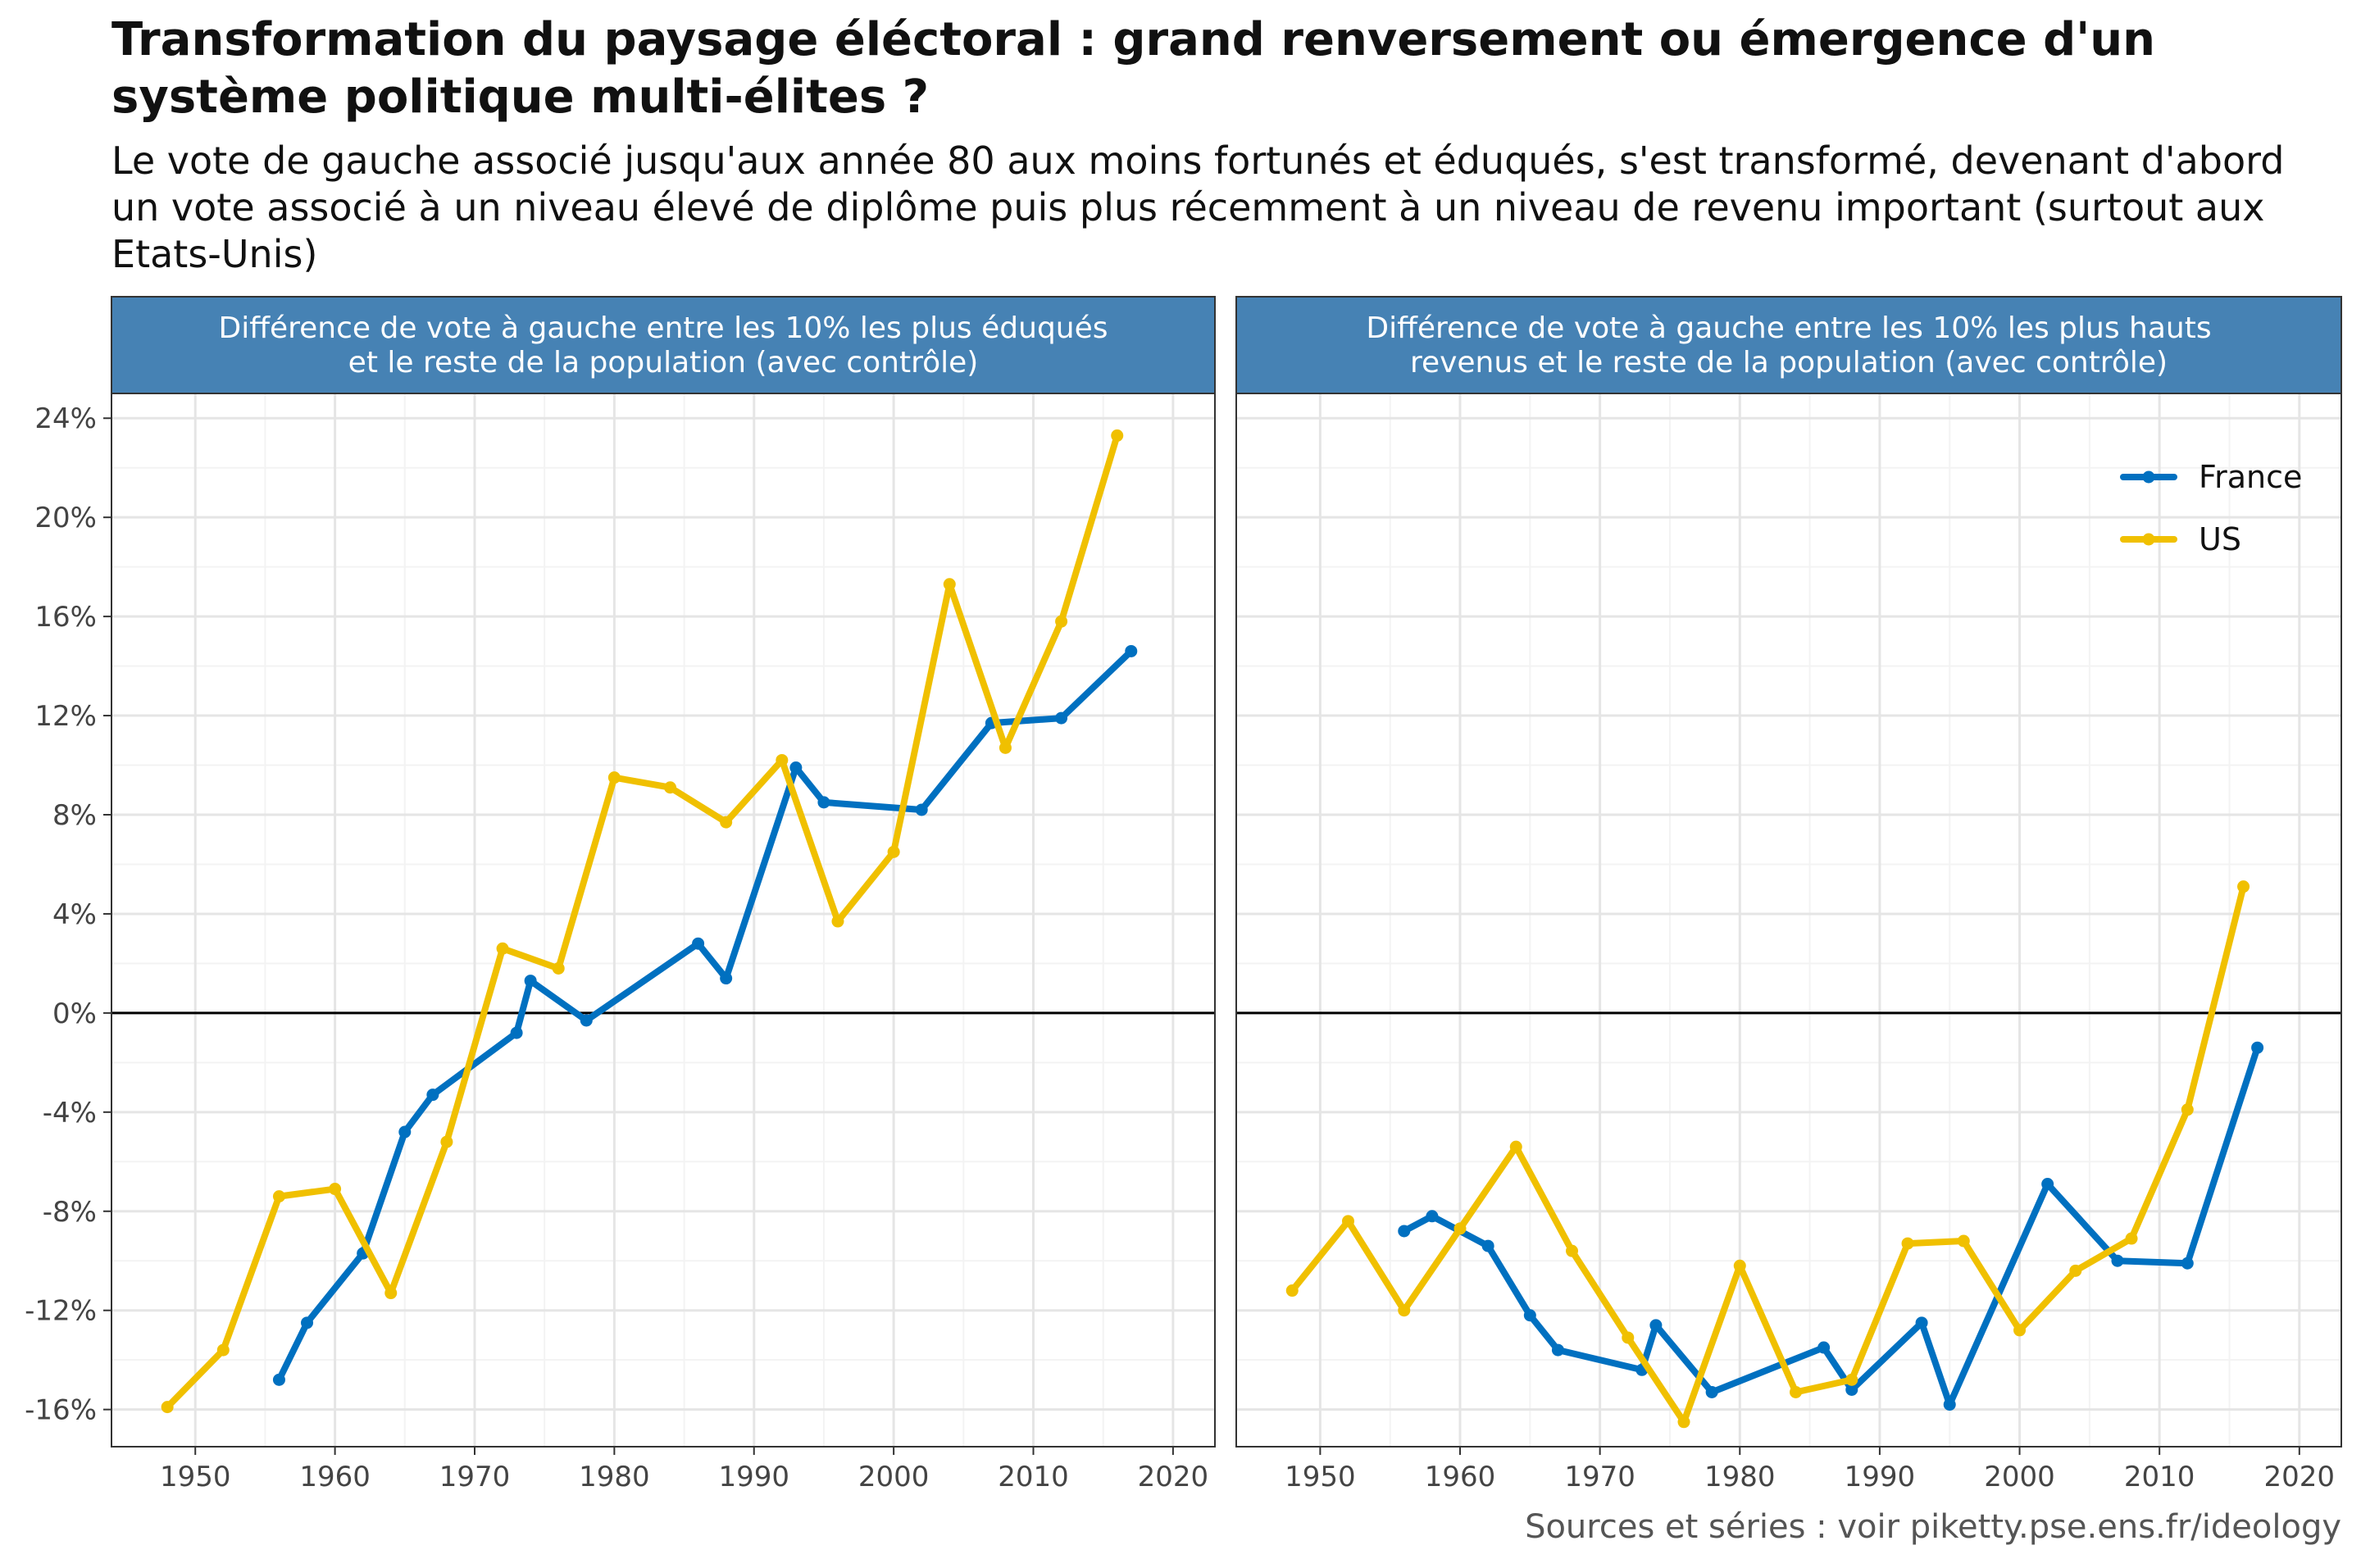 The height and width of the screenshot is (1568, 2361). What do you see at coordinates (2220, 539) in the screenshot?
I see `legend-label-us: US` at bounding box center [2220, 539].